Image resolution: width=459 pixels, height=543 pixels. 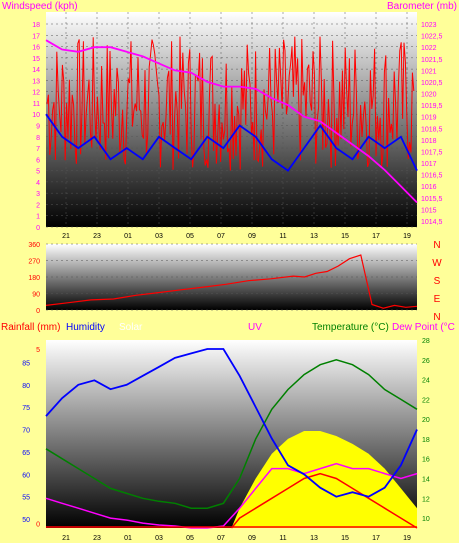 What do you see at coordinates (26, 498) in the screenshot?
I see `humidity-tick-label: 55` at bounding box center [26, 498].